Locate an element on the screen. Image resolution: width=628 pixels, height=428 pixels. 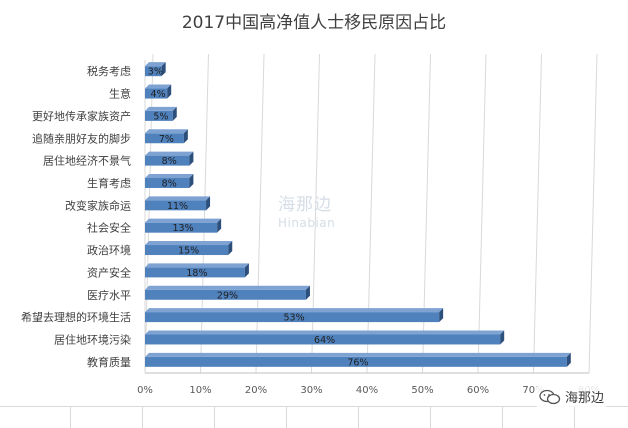
category-label: 生意 is located at coordinates (120, 94).